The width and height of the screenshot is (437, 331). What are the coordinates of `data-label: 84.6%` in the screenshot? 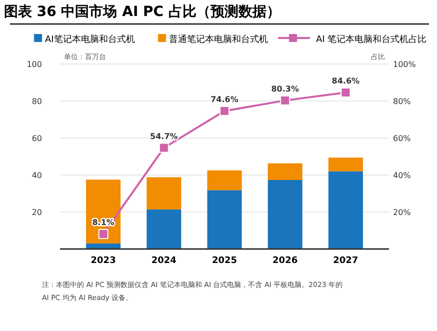 It's located at (346, 81).